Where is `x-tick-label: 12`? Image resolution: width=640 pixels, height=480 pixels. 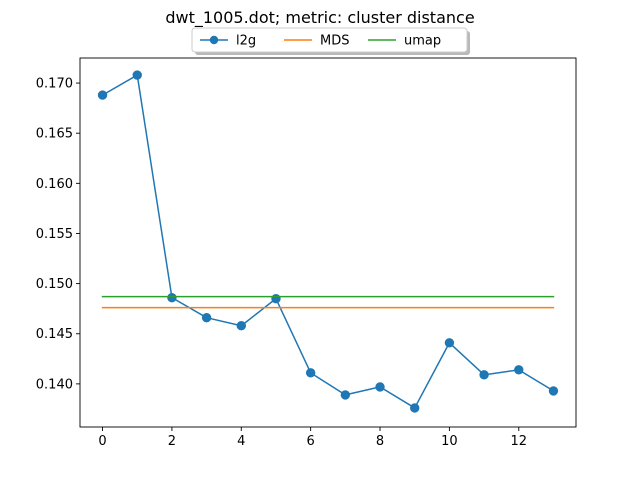 x-tick-label: 12 is located at coordinates (518, 441).